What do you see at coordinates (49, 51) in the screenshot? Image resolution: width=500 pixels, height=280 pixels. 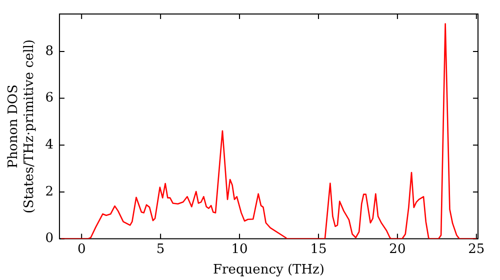 I see `y-tick-label: 8` at bounding box center [49, 51].